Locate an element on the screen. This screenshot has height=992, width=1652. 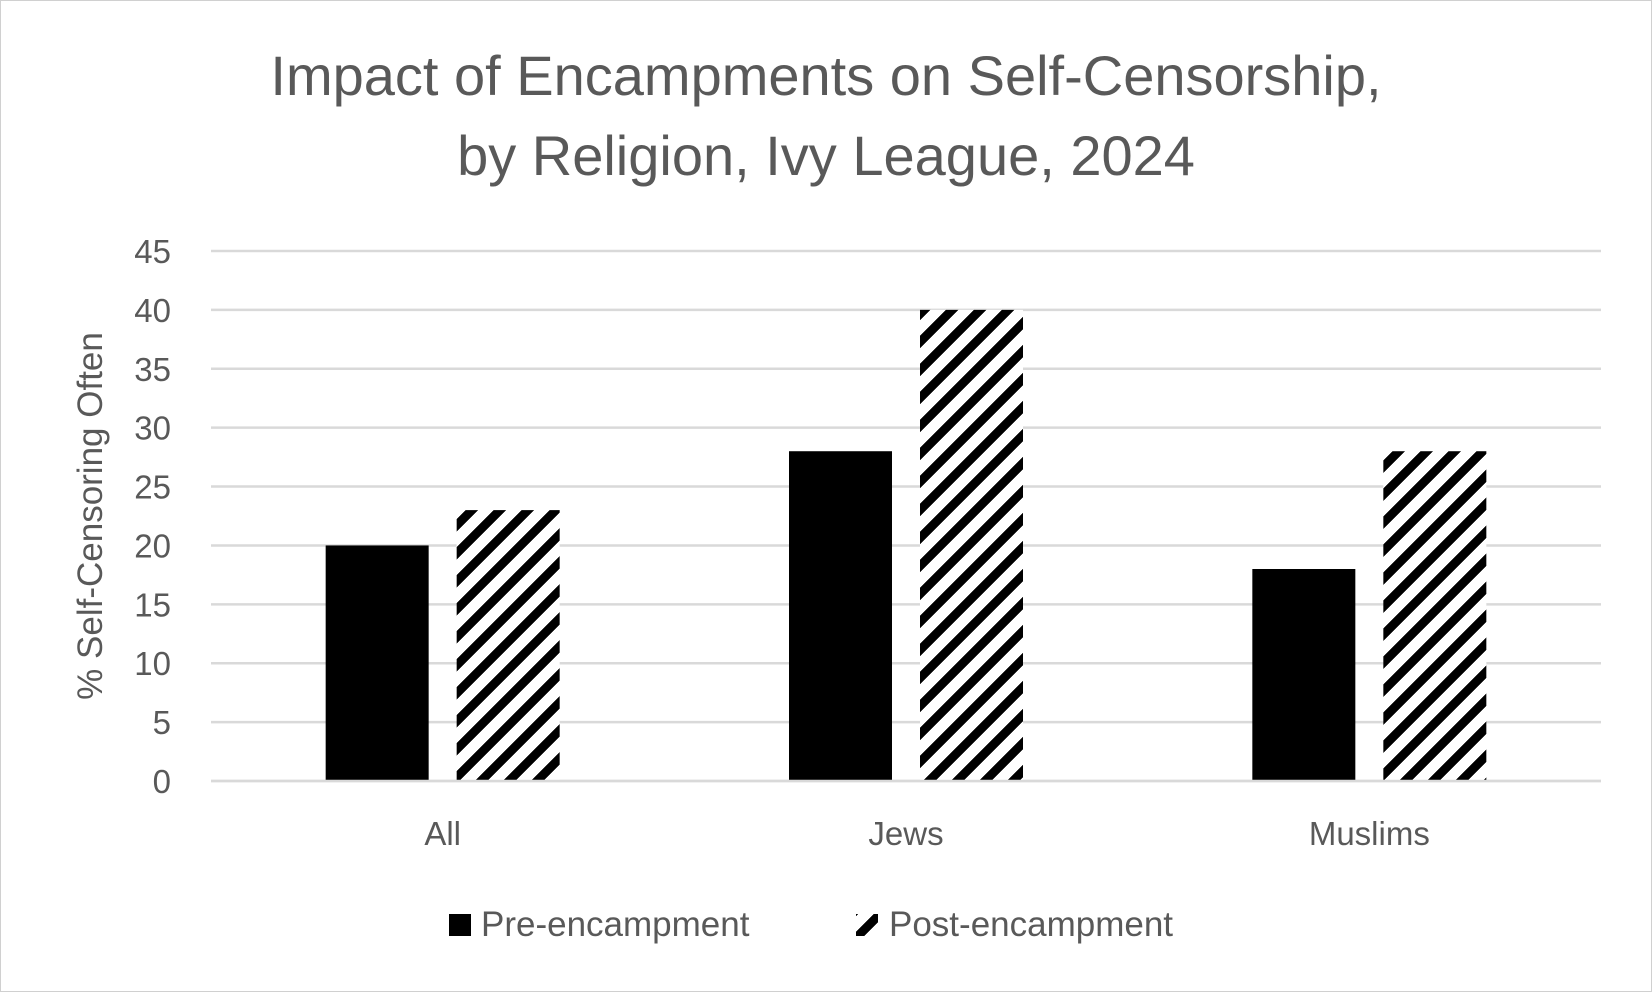
y-tick-label: 20 is located at coordinates (152, 545).